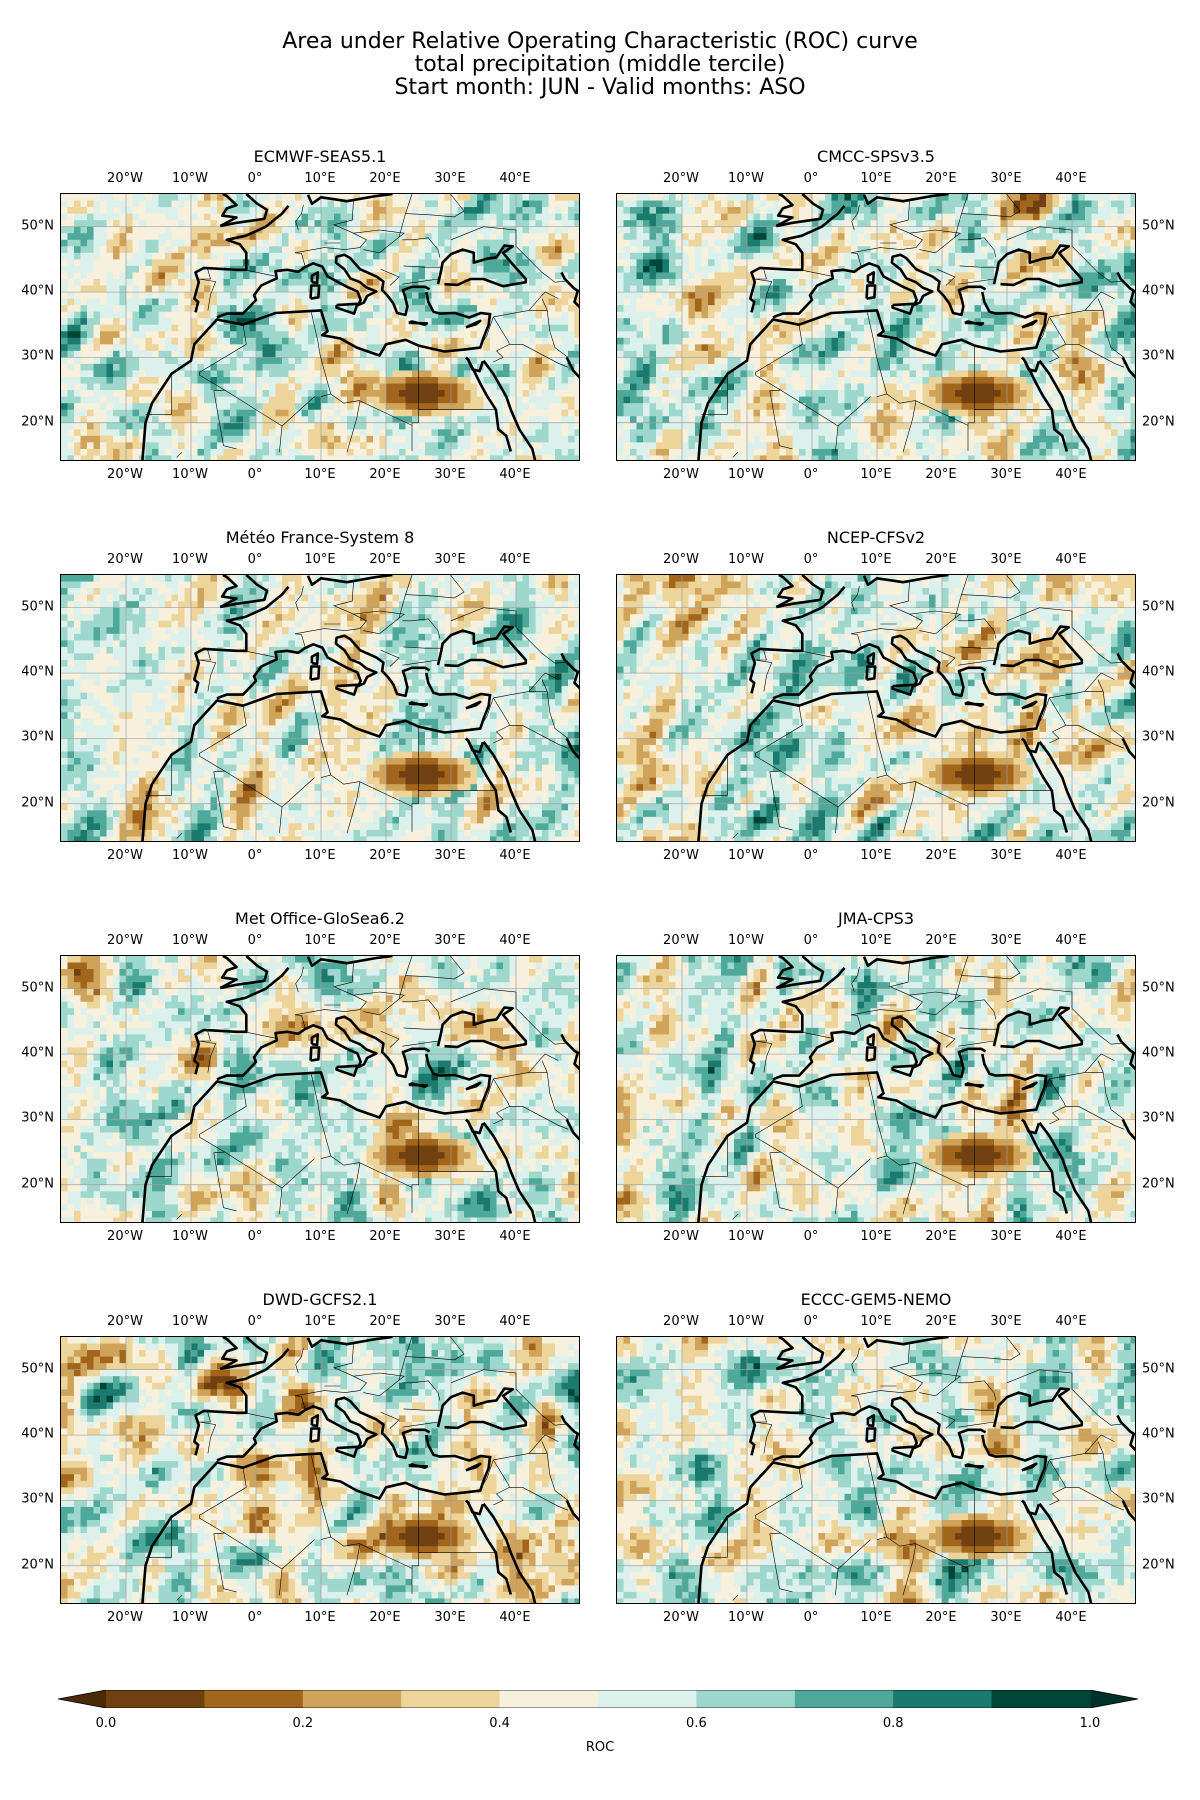 The height and width of the screenshot is (1800, 1200). What do you see at coordinates (499, 1723) in the screenshot?
I see `colorbar-tick-label: 0.4` at bounding box center [499, 1723].